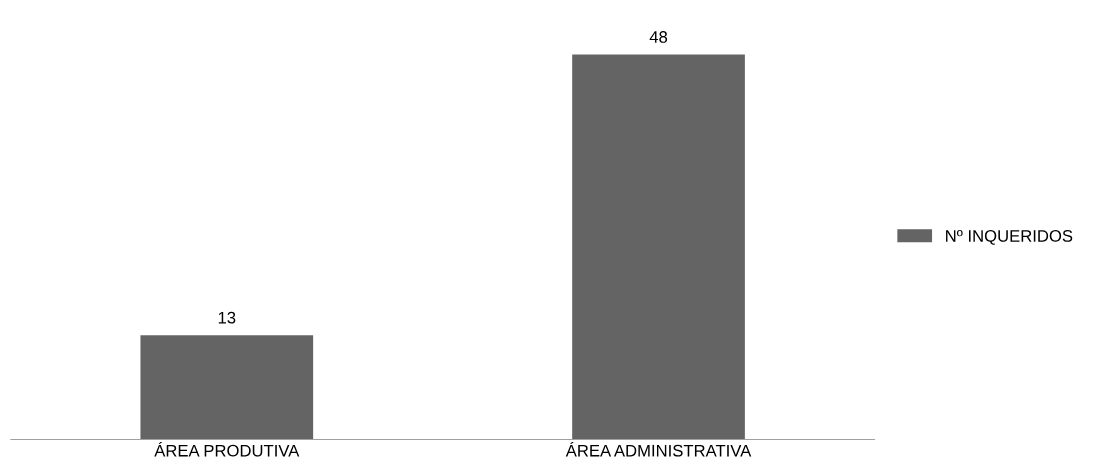 The width and height of the screenshot is (1093, 470). Describe the element at coordinates (658, 449) in the screenshot. I see `x-tick-label: ÁREA ADMINISTRATIVA` at that location.